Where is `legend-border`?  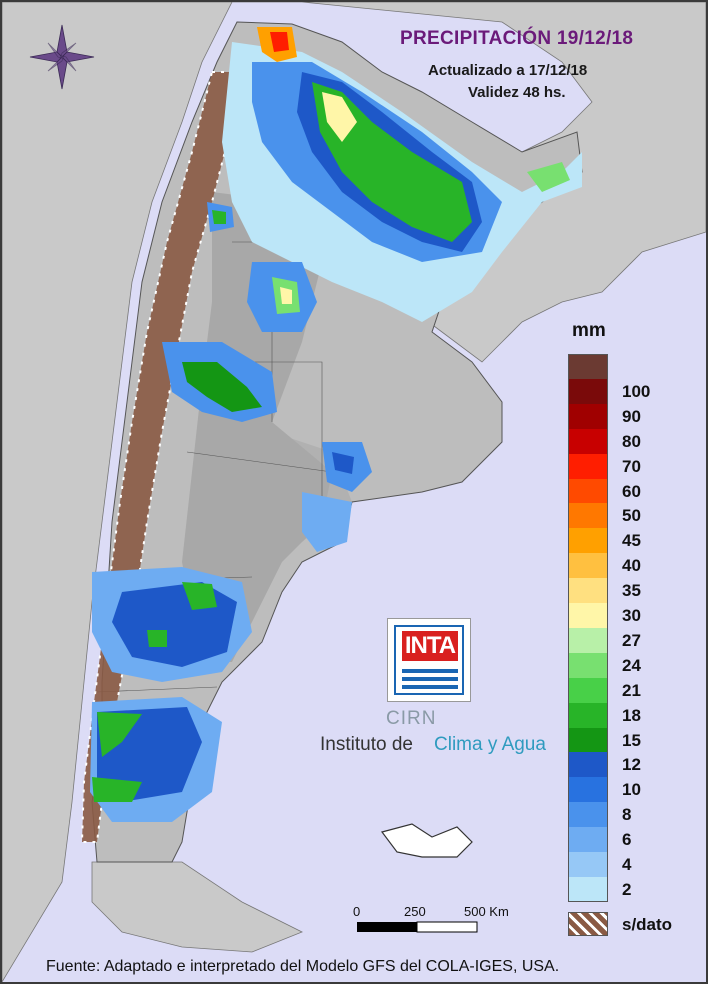 legend-border is located at coordinates (588, 628).